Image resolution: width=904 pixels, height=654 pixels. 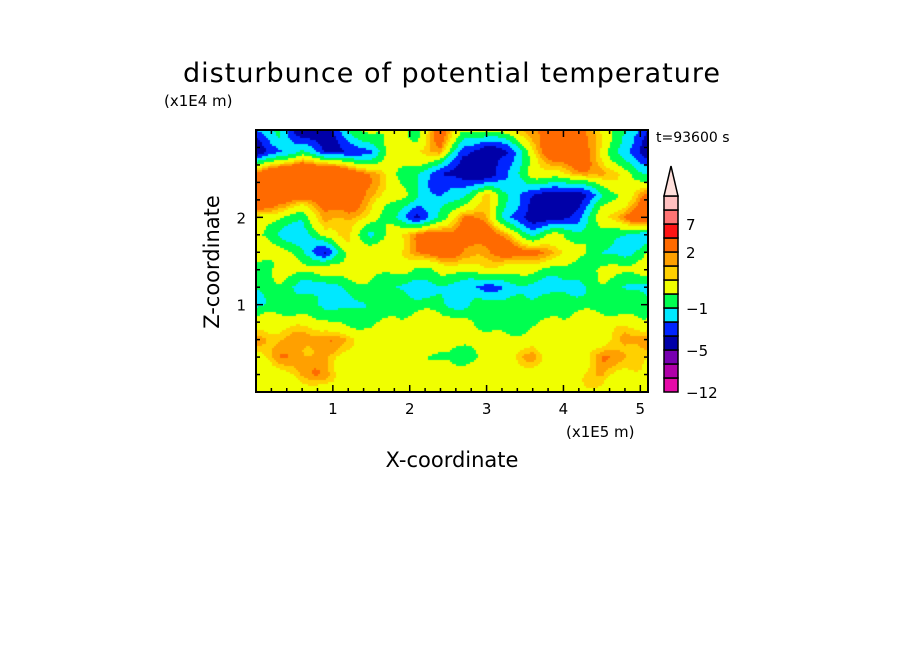 I want to click on x-tick-label: 4, so click(x=564, y=409).